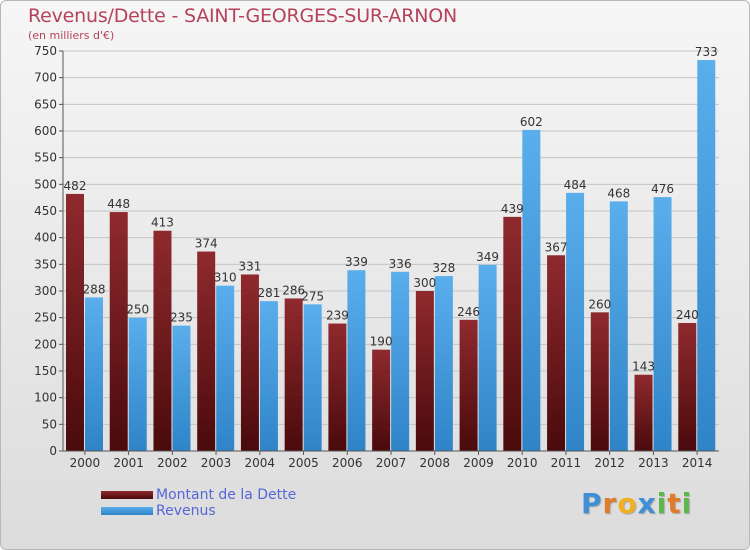 The image size is (750, 550). I want to click on data-label-revenus-2001: 250, so click(137, 310).